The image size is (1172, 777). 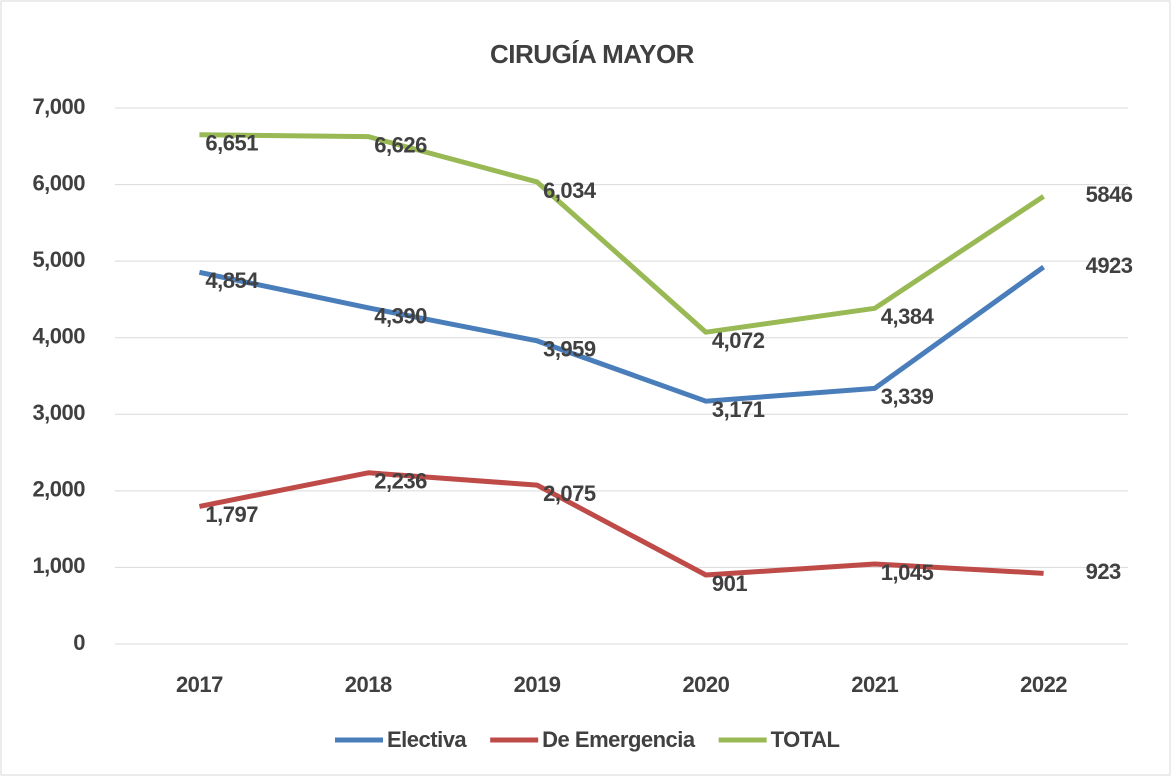 What do you see at coordinates (738, 409) in the screenshot?
I see `data-label: 3,171` at bounding box center [738, 409].